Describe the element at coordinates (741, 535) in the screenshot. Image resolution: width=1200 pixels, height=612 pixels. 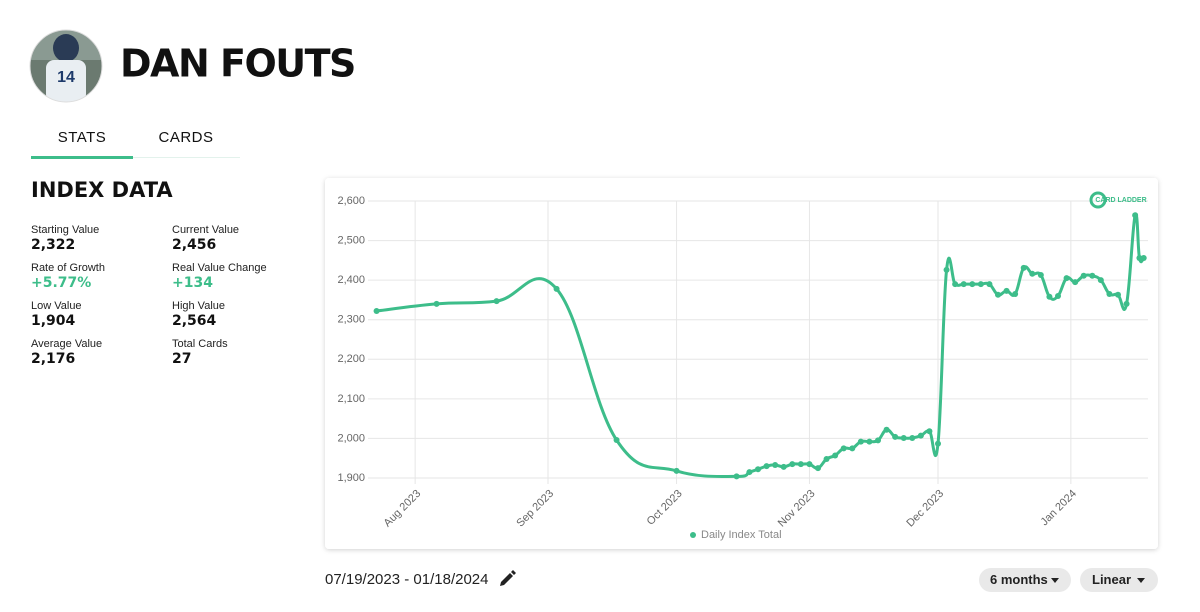
I see `legend-label: Daily Index Total` at that location.